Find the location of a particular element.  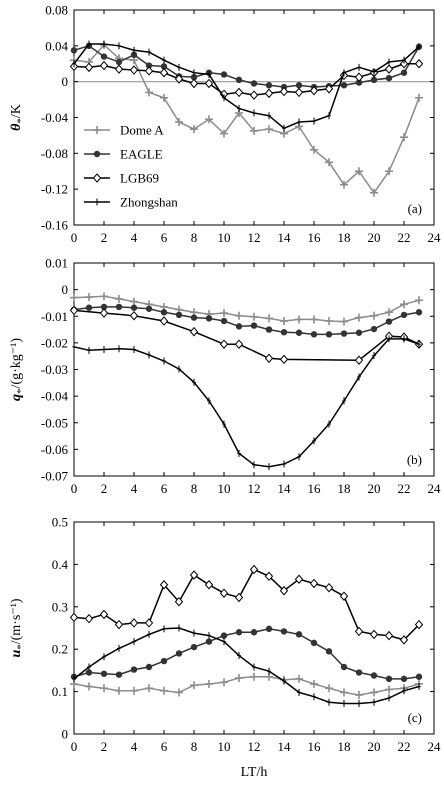

y-tick-label: 0.04 is located at coordinates (56, 45).